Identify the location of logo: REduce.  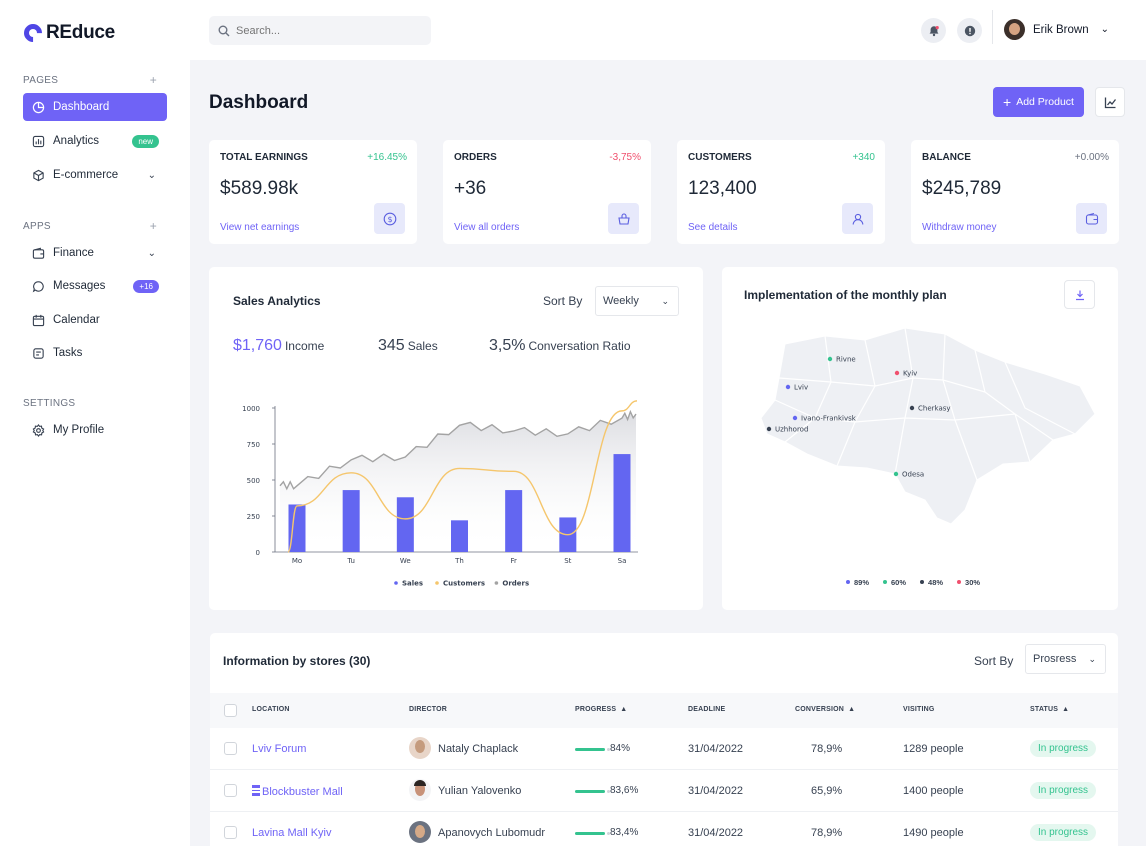
(67, 33).